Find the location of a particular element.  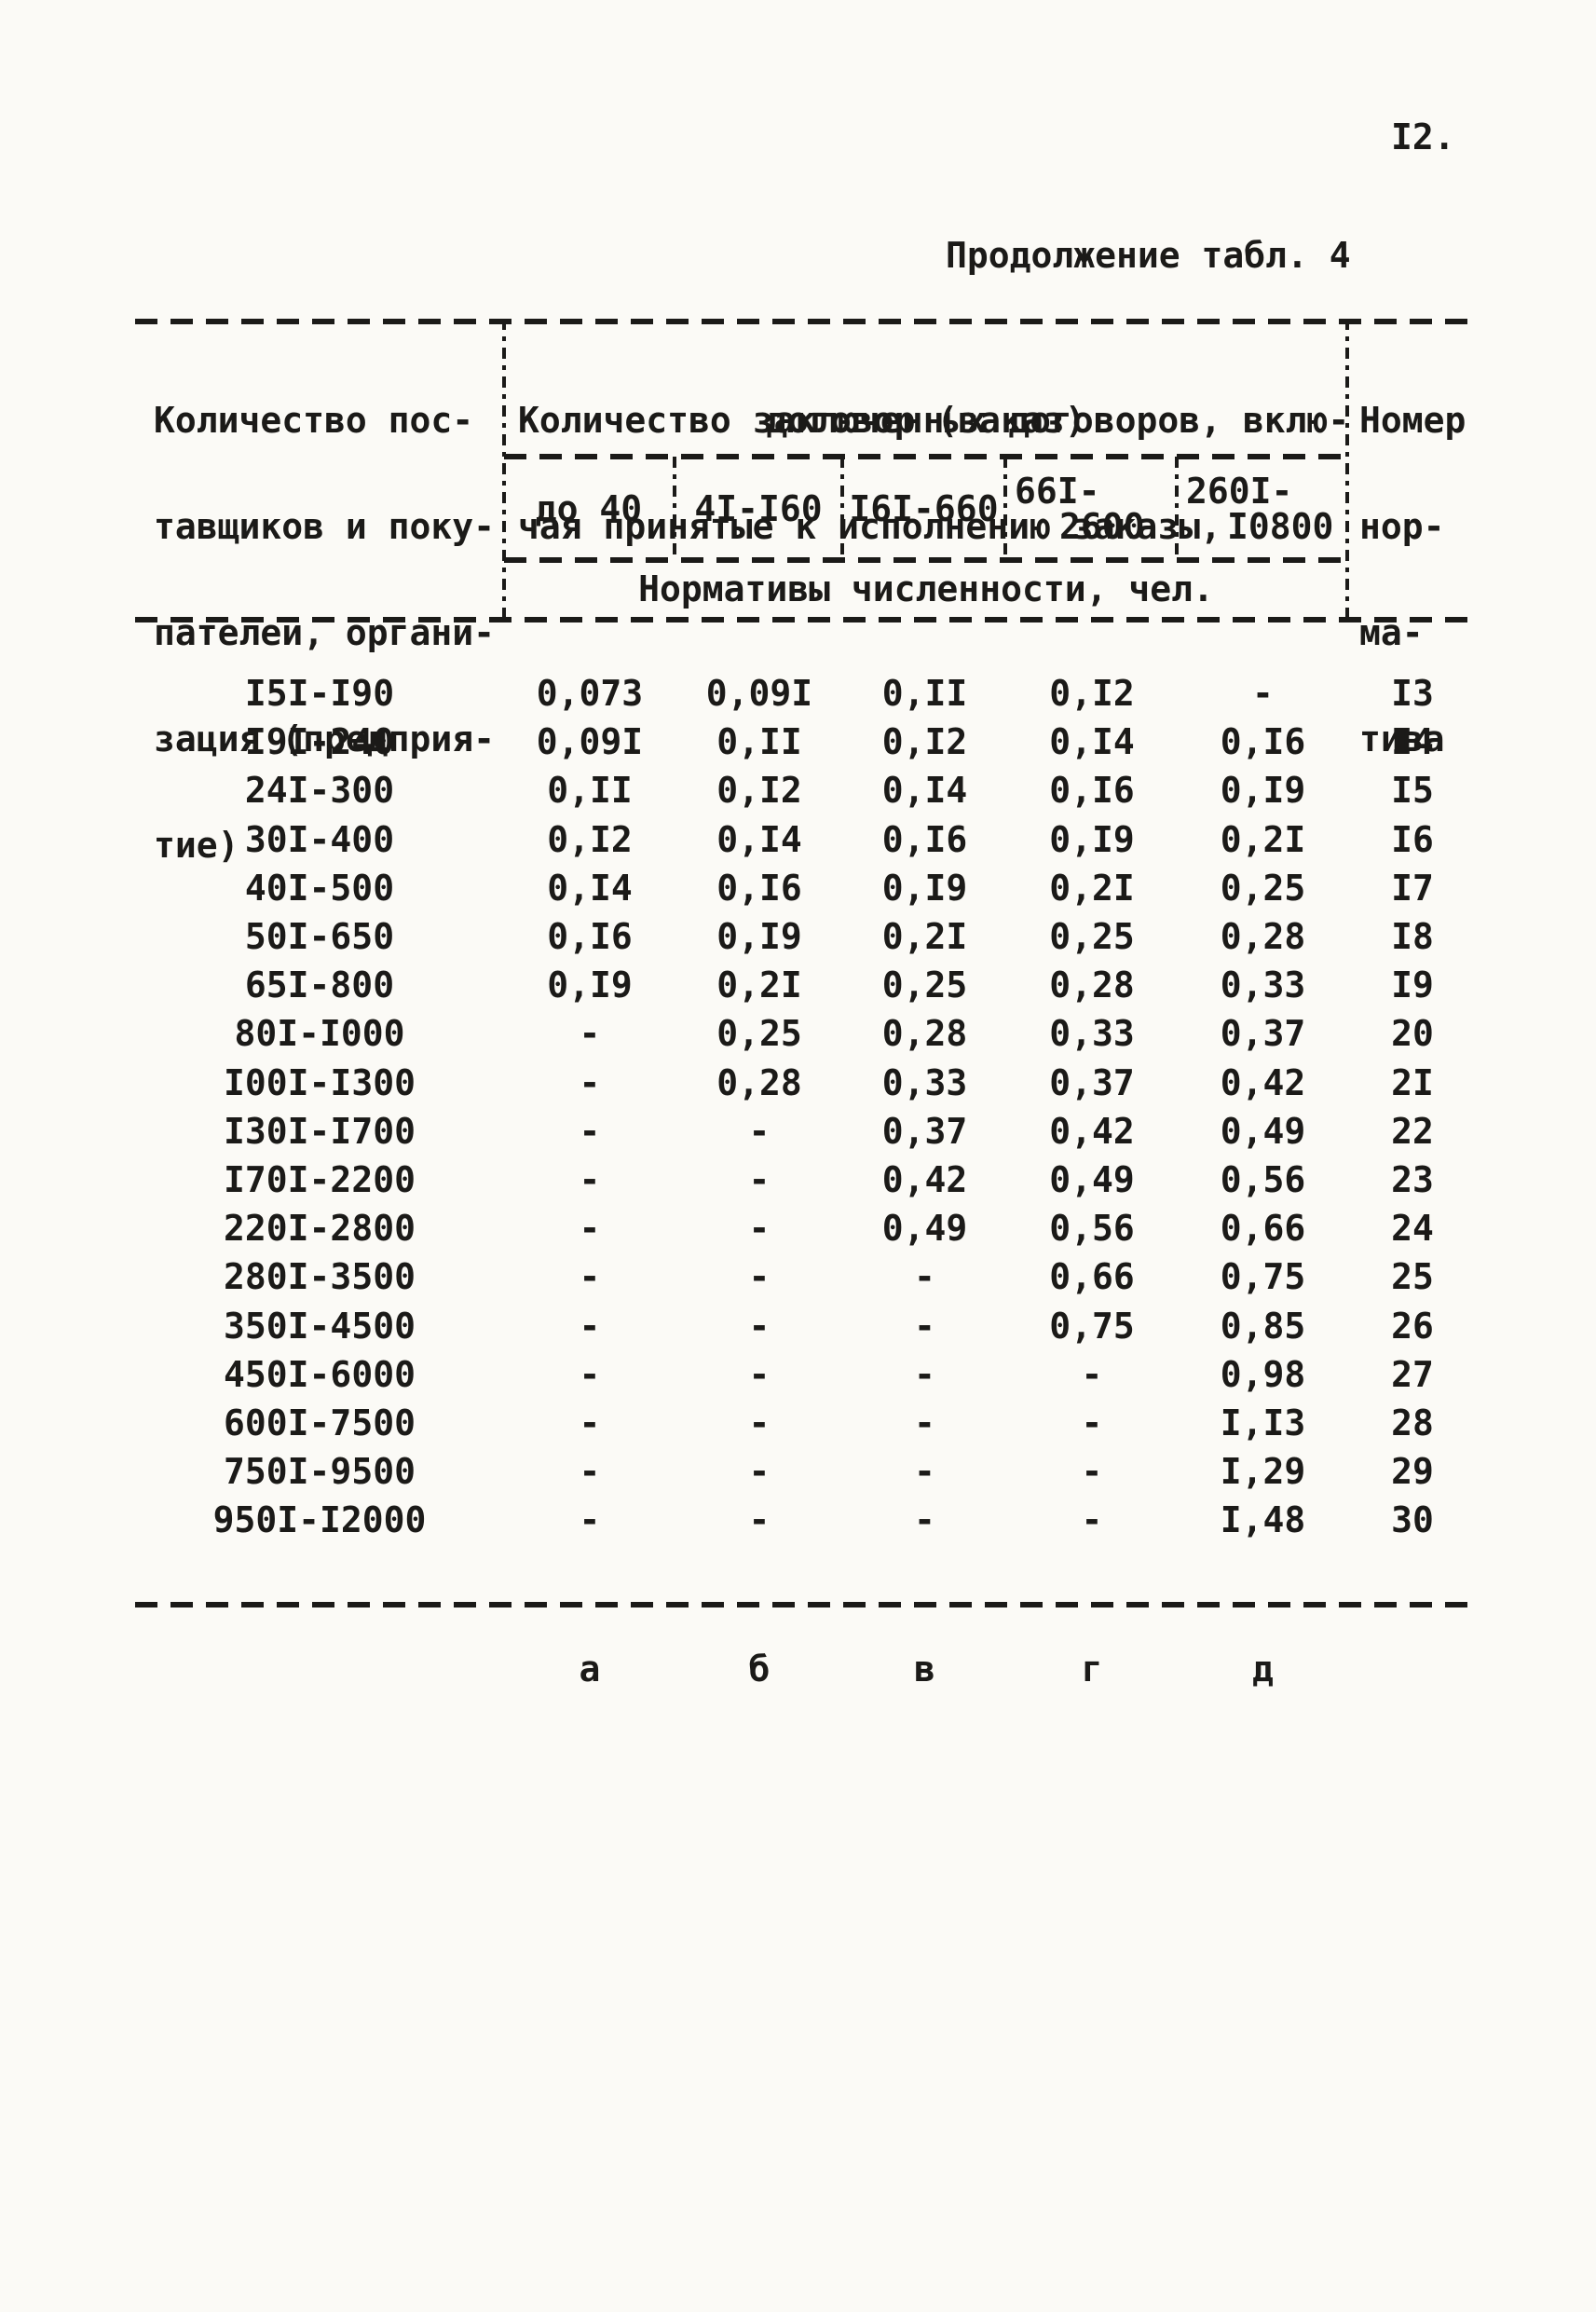

range-cell: 750I-9500 is located at coordinates (320, 1471).